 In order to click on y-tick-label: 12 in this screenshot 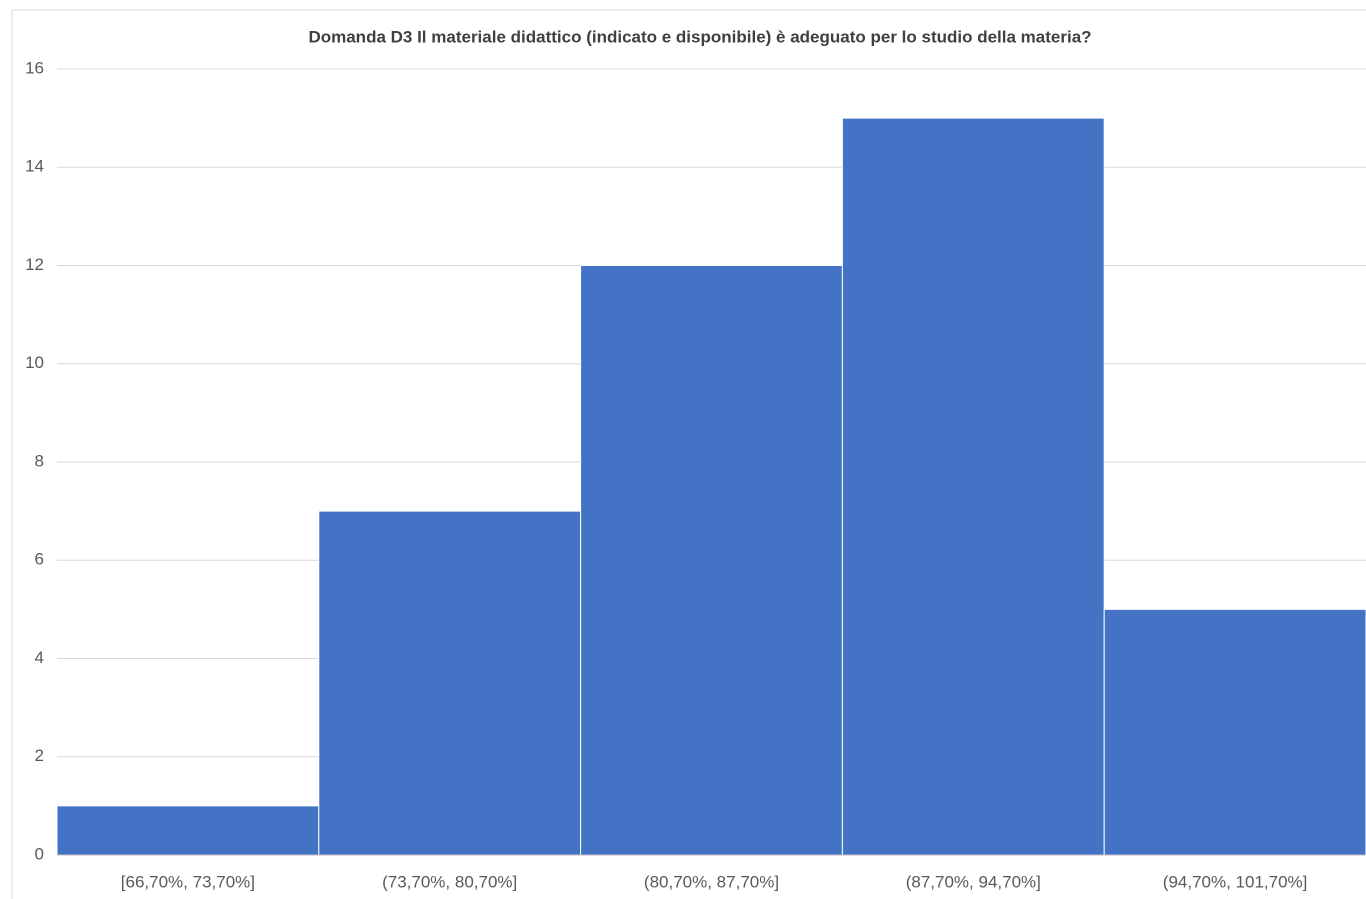, I will do `click(34, 264)`.